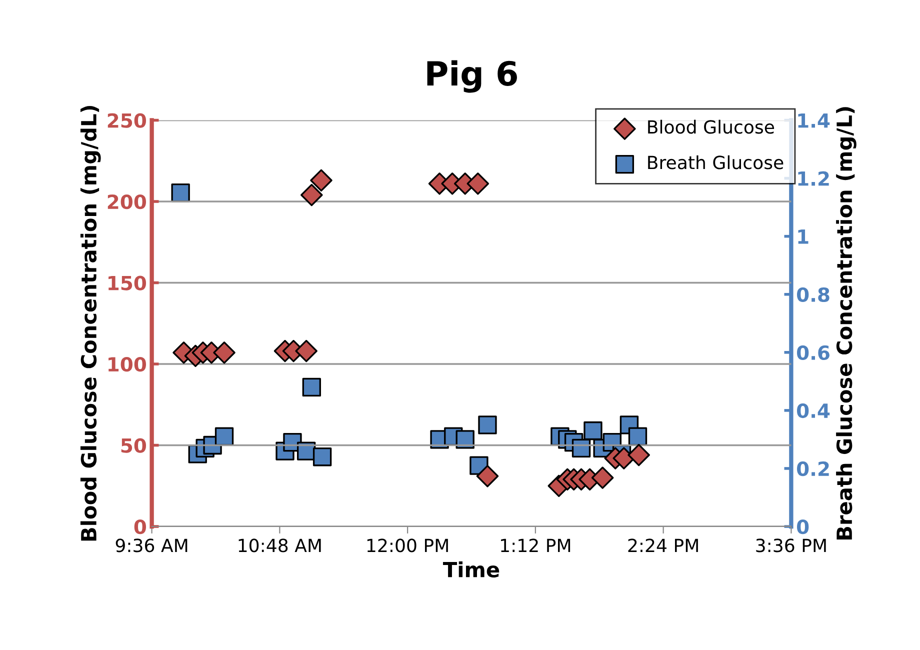 The height and width of the screenshot is (650, 920). I want to click on y-tick-label: 150, so click(127, 283).